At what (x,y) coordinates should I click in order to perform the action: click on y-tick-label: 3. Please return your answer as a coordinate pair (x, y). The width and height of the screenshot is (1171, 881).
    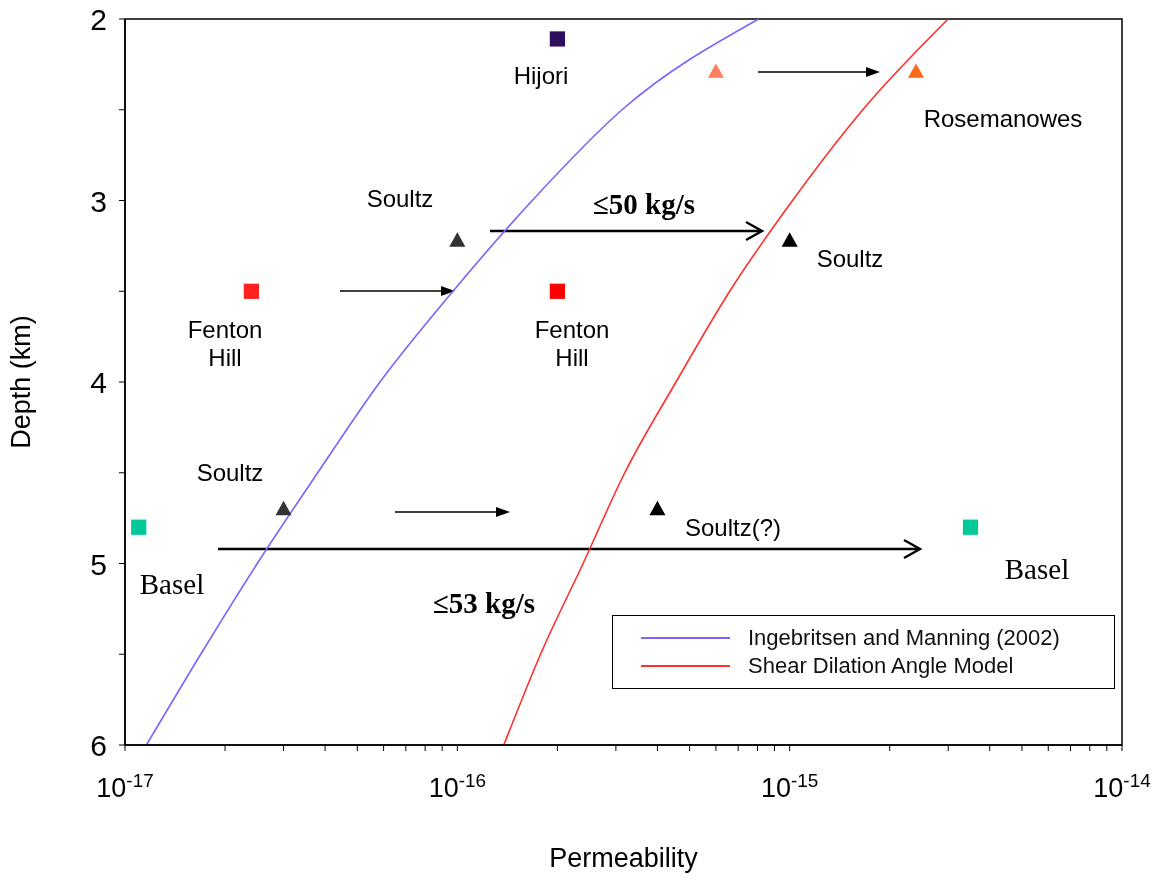
    Looking at the image, I should click on (98, 200).